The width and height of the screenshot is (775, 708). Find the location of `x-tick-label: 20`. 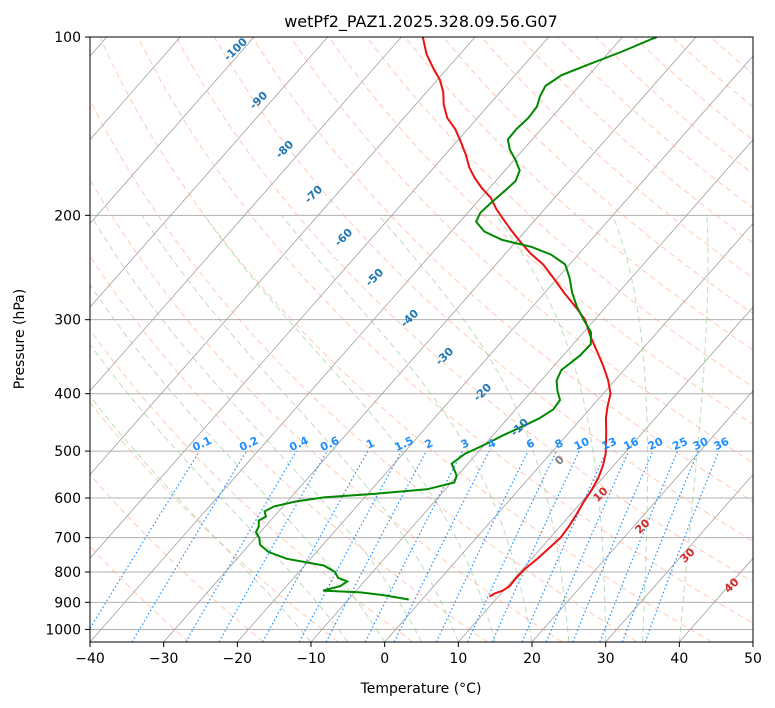

x-tick-label: 20 is located at coordinates (532, 659).